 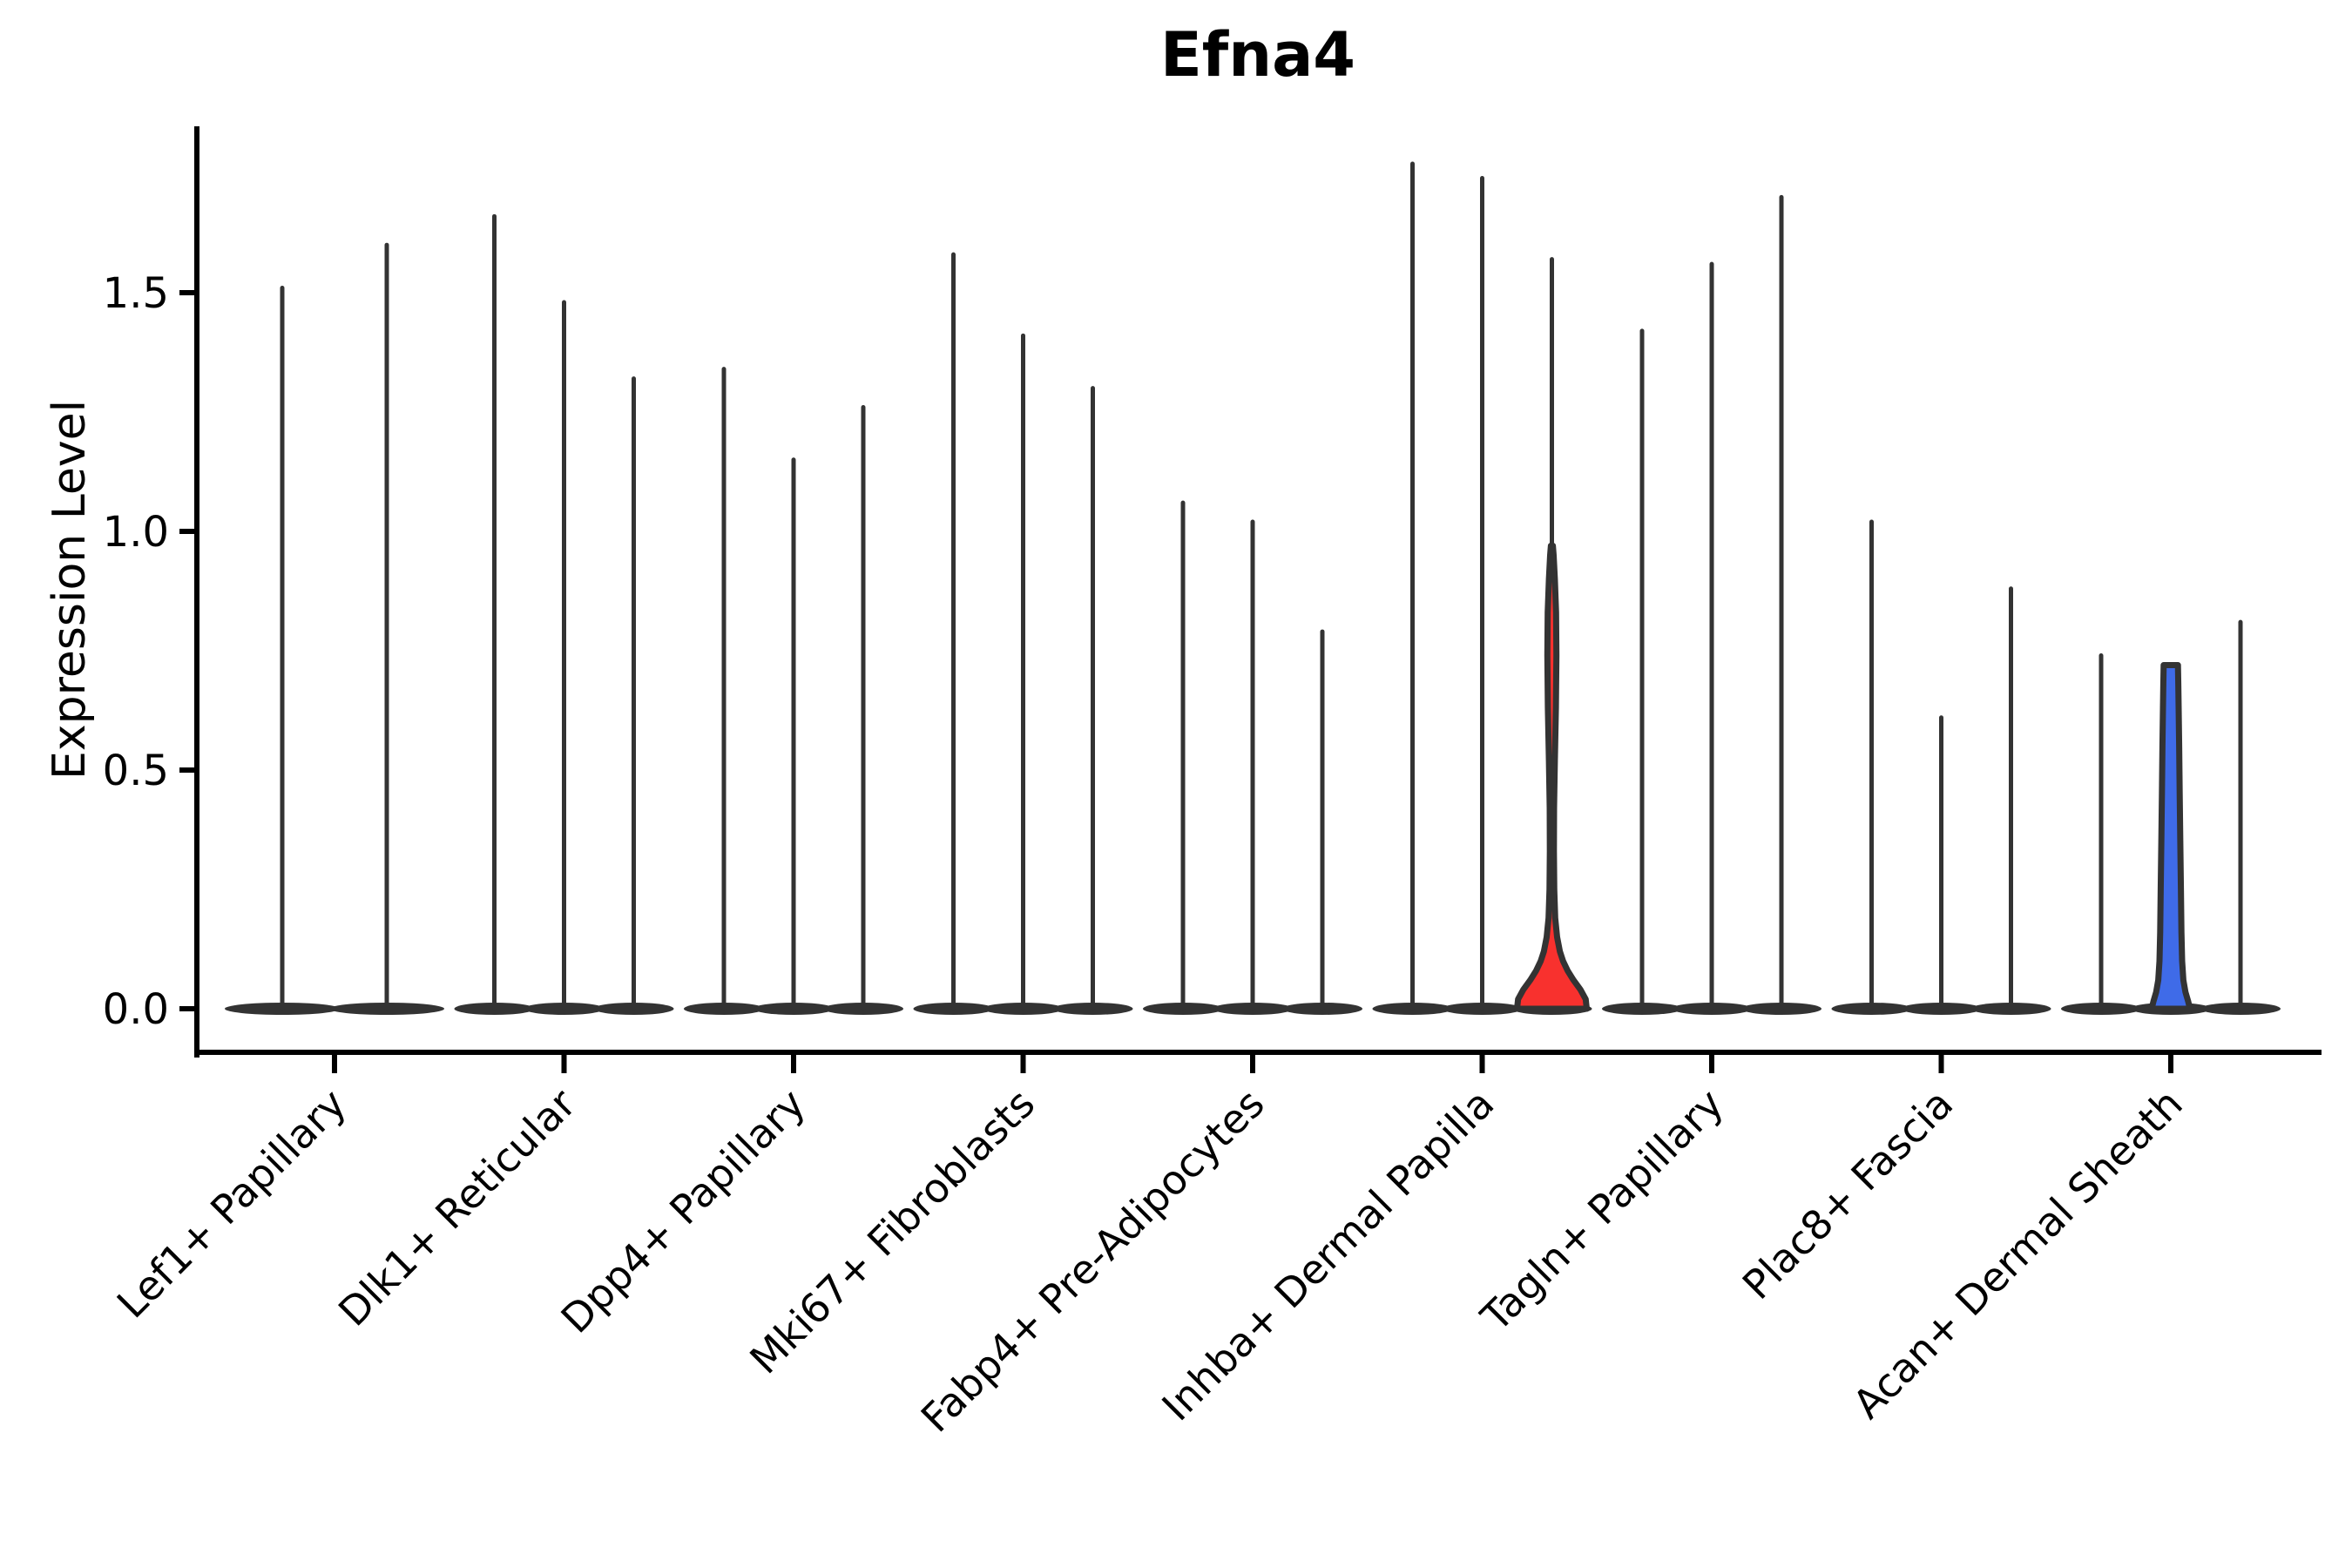 I want to click on x-axis-spine, so click(x=1258, y=1053).